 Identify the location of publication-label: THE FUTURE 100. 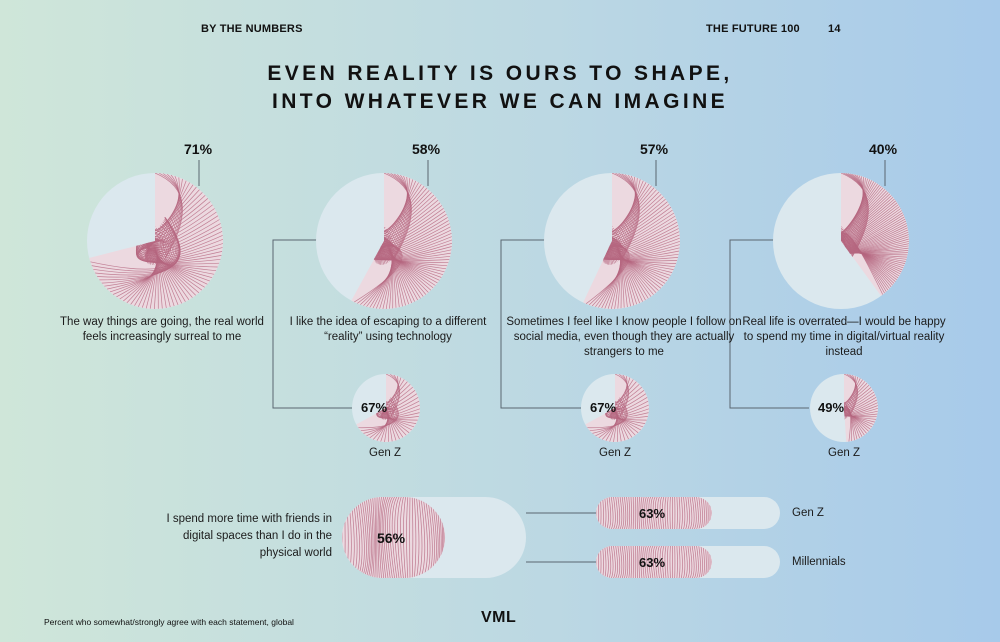
(753, 29).